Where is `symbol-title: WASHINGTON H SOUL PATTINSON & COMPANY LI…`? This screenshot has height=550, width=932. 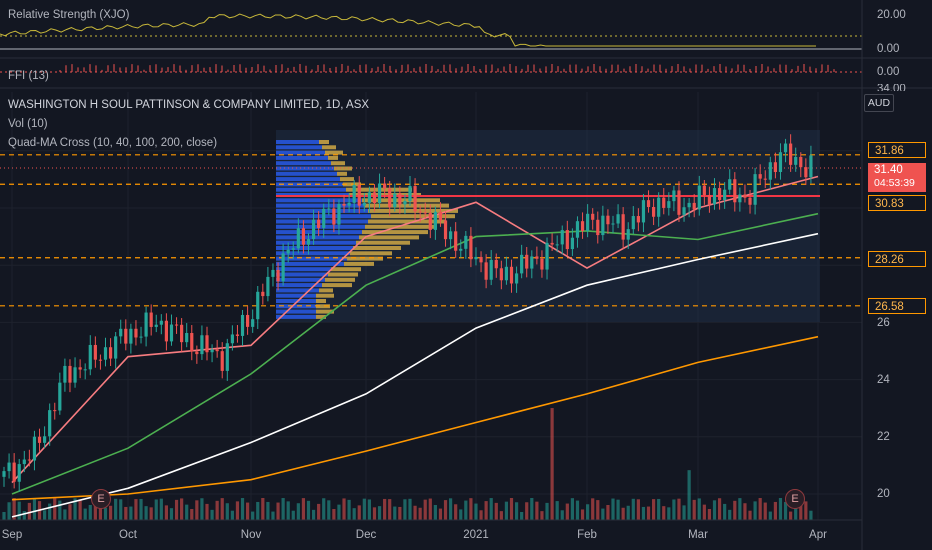
symbol-title: WASHINGTON H SOUL PATTINSON & COMPANY LI… is located at coordinates (189, 105).